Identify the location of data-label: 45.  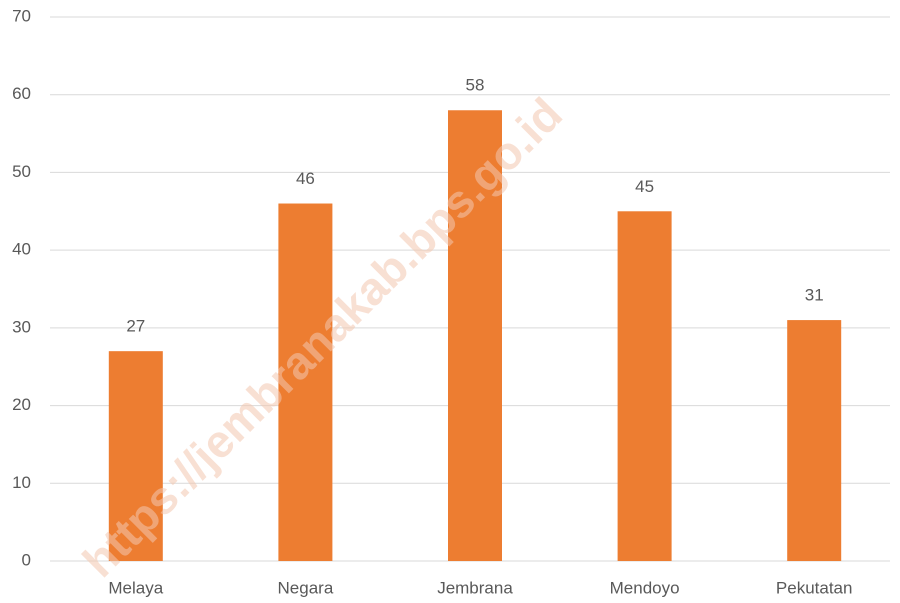
(644, 186).